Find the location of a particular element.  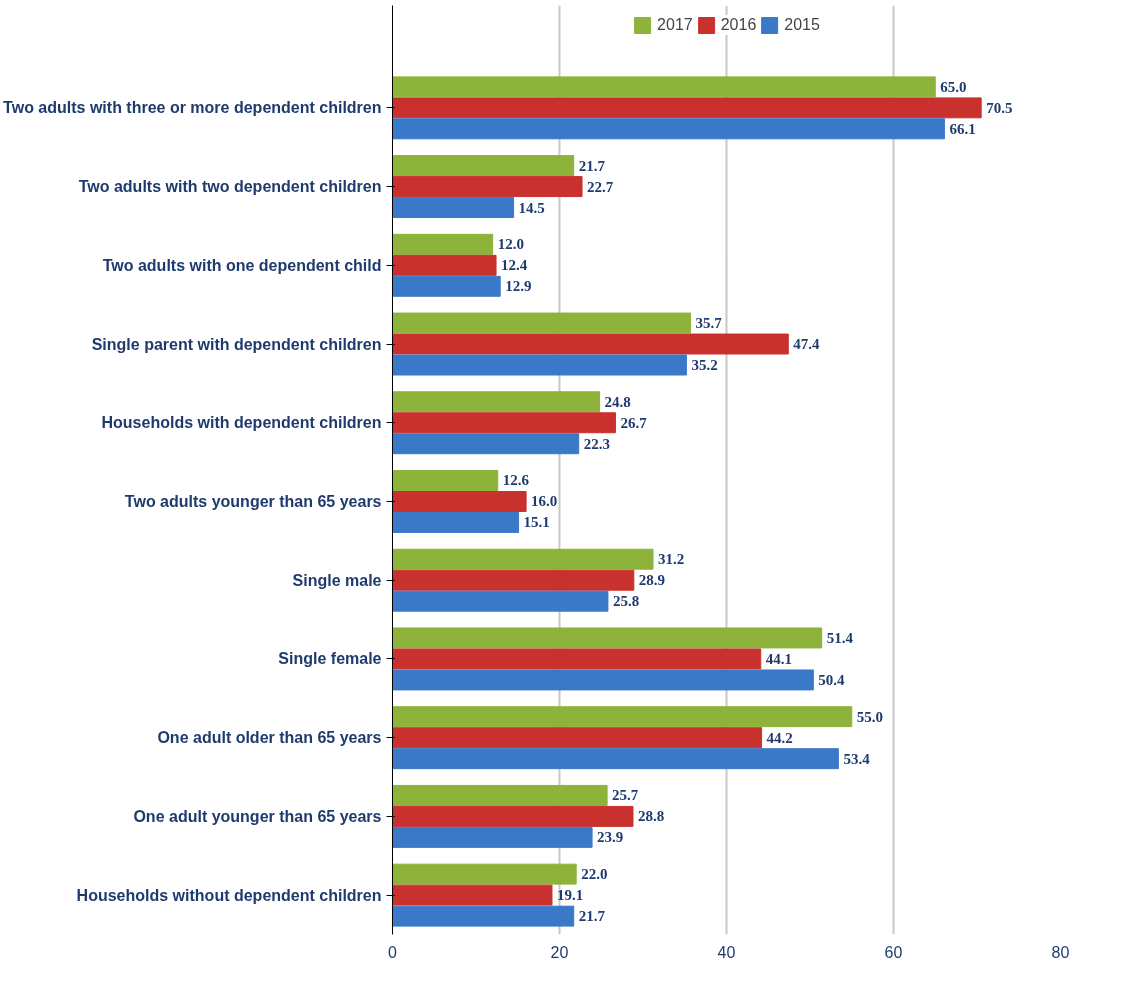

legend-label: 2017 is located at coordinates (675, 25).